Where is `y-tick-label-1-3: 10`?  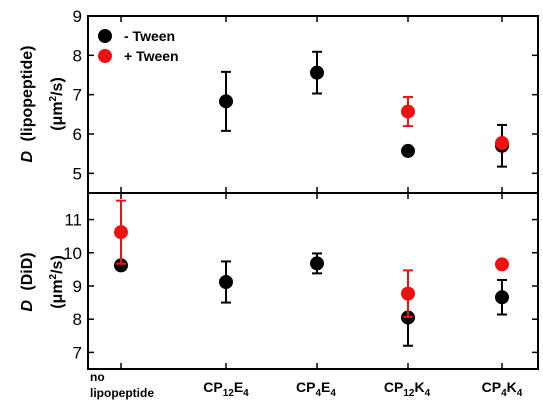 y-tick-label-1-3: 10 is located at coordinates (72, 253).